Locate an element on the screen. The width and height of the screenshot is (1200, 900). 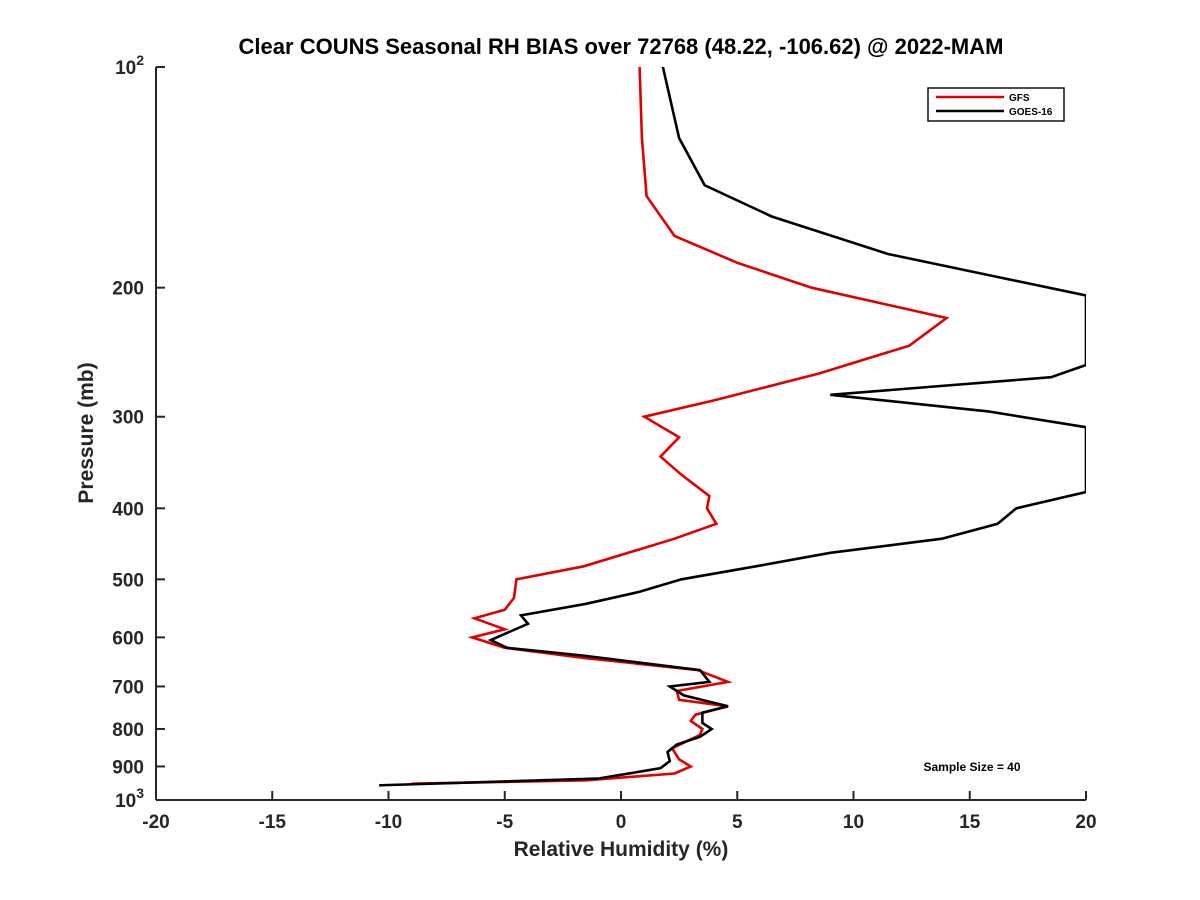
x-tick-label: 5 is located at coordinates (737, 822).